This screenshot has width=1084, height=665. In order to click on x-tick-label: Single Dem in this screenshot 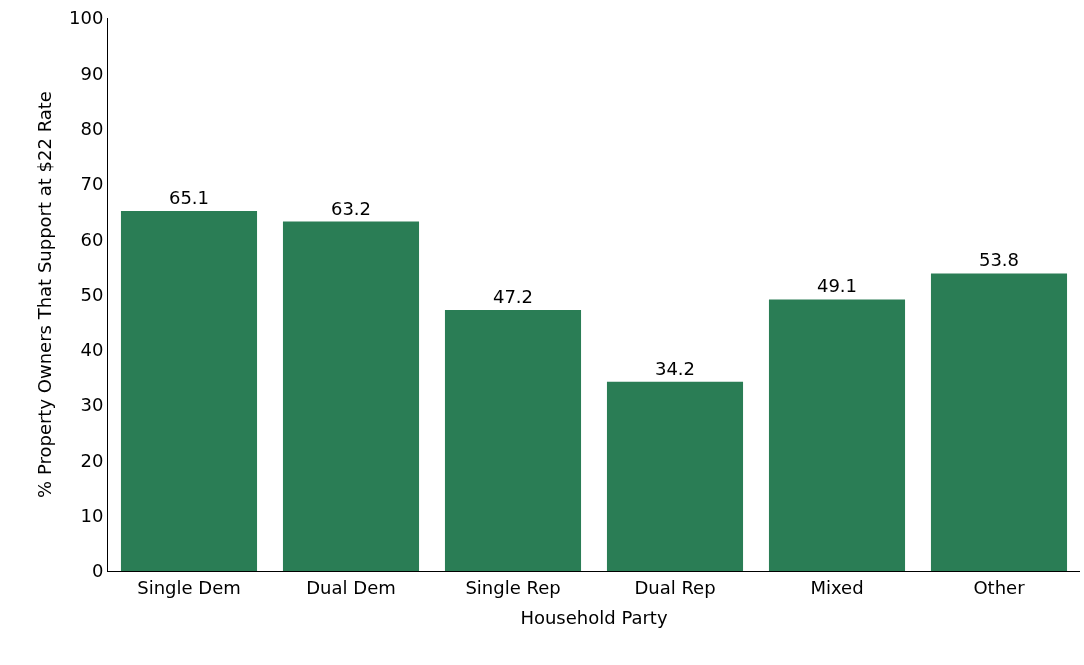, I will do `click(189, 587)`.